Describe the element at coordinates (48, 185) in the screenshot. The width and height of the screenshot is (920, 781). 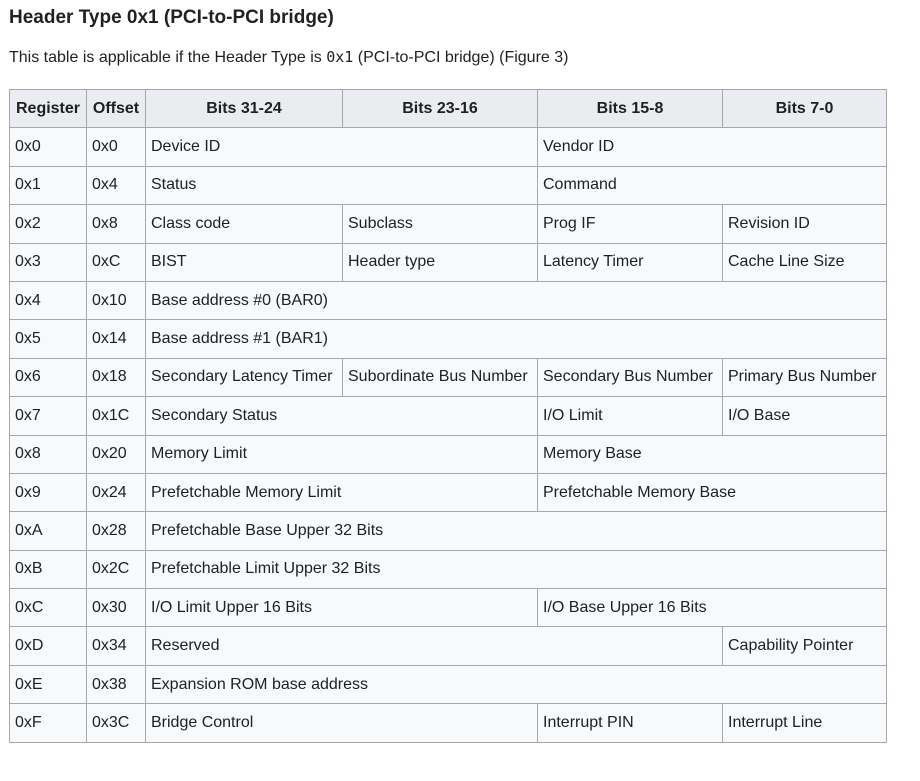
I see `register-cell: 0x1` at that location.